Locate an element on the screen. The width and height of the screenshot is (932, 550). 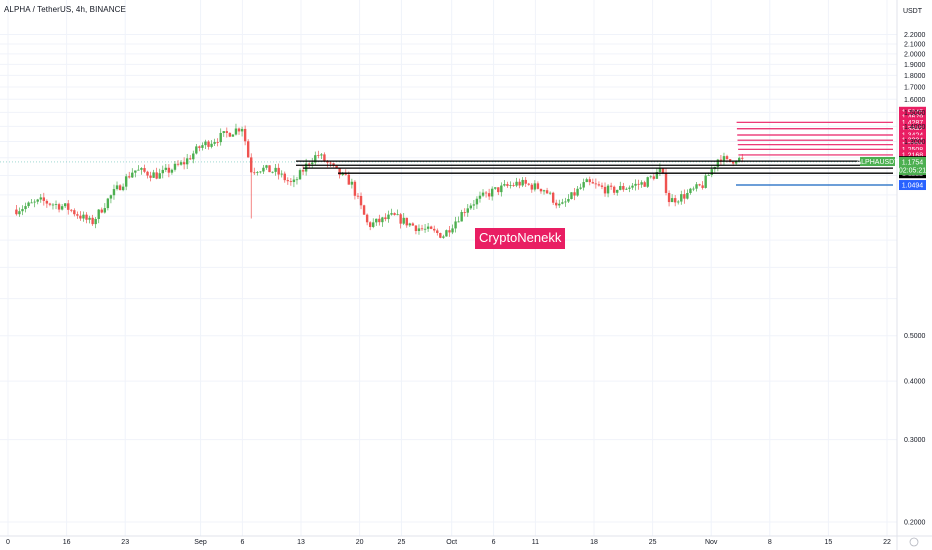
price-axis-unit: USDT is located at coordinates (913, 11).